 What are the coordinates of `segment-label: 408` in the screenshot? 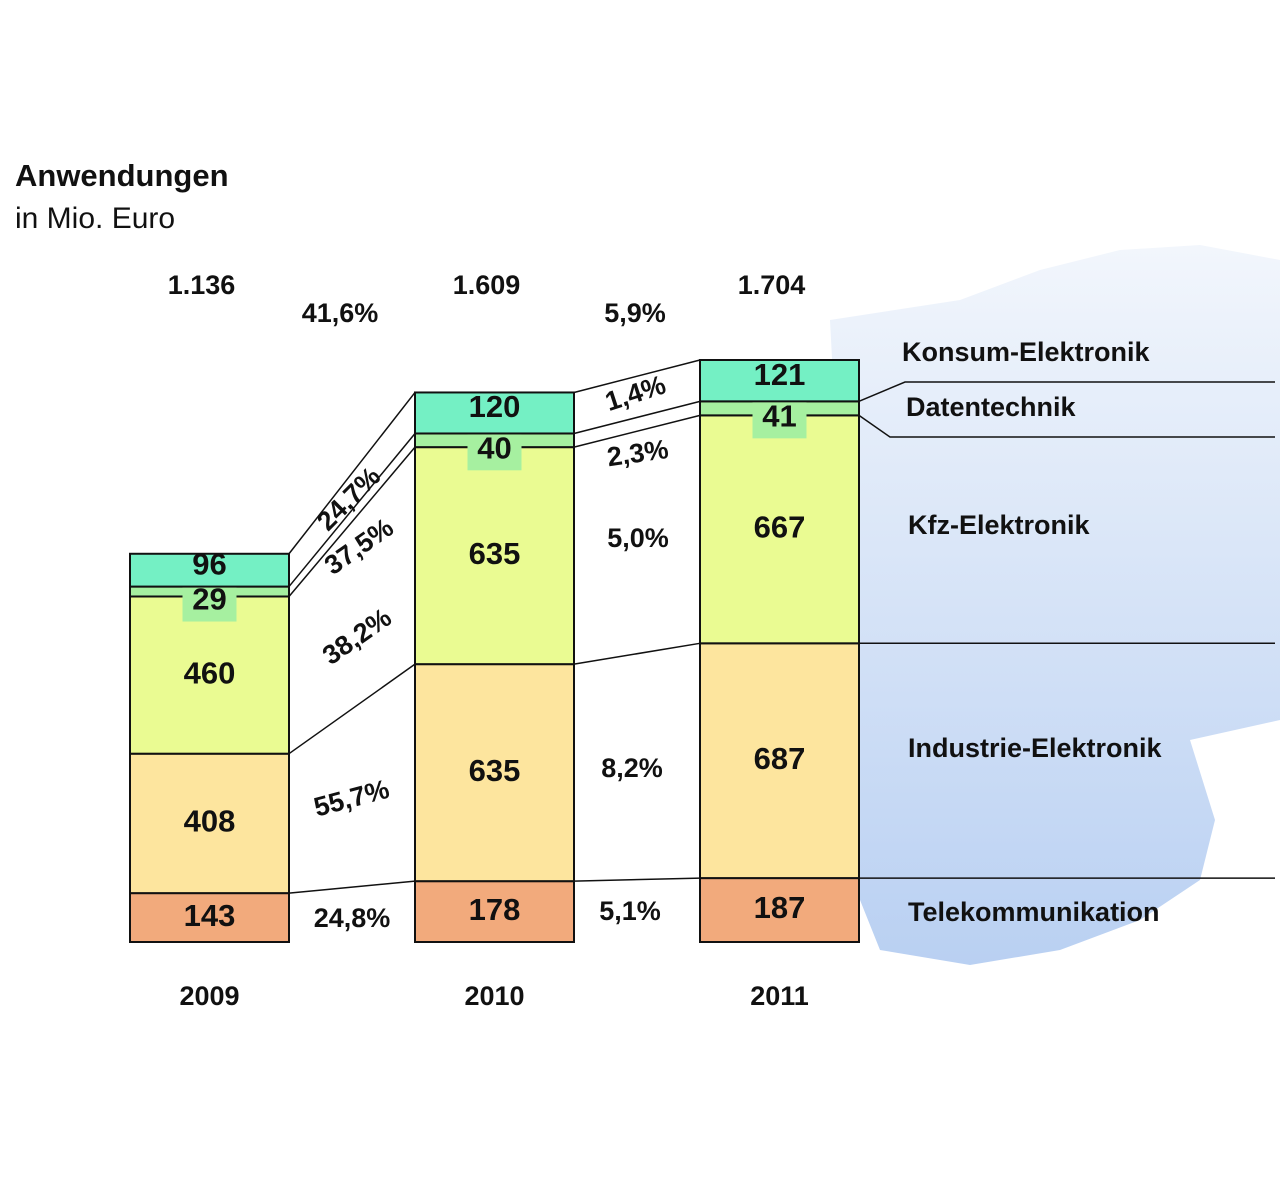 It's located at (210, 821).